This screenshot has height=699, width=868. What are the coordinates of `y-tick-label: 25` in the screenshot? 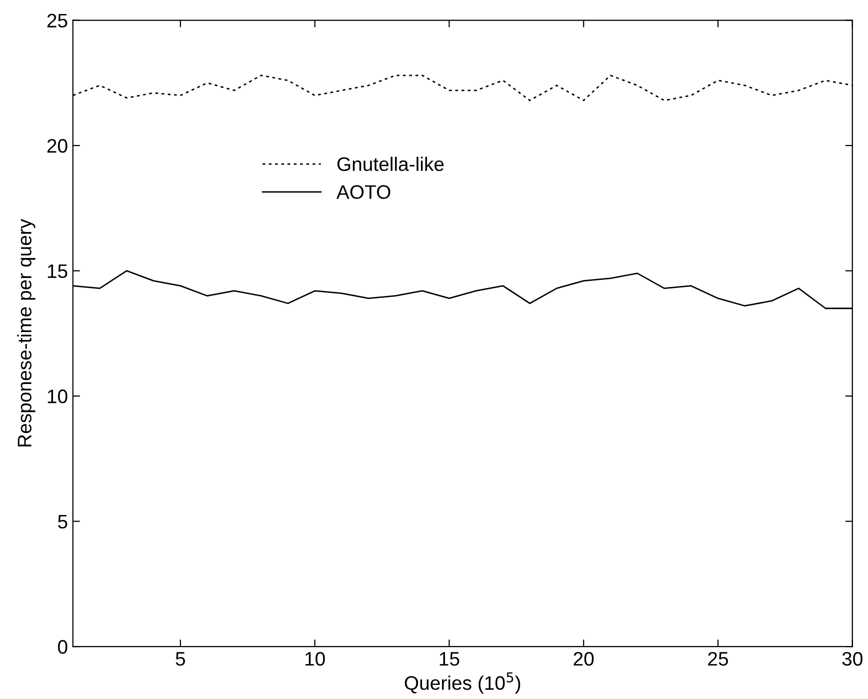 It's located at (57, 21).